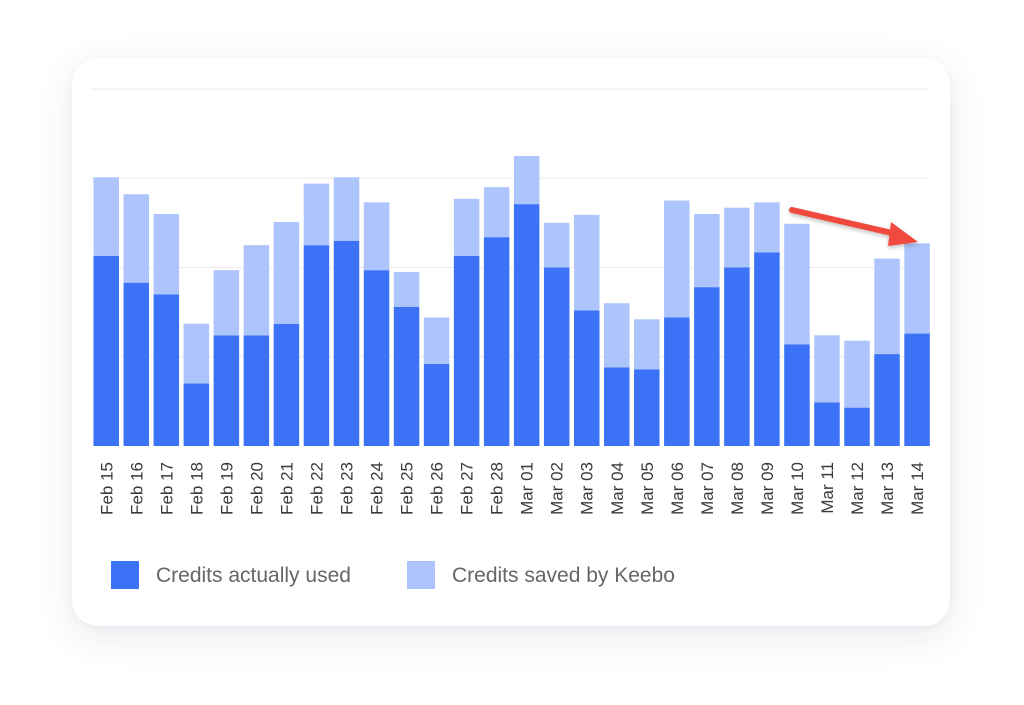  Describe the element at coordinates (527, 488) in the screenshot. I see `x-tick-label: Mar 01` at that location.